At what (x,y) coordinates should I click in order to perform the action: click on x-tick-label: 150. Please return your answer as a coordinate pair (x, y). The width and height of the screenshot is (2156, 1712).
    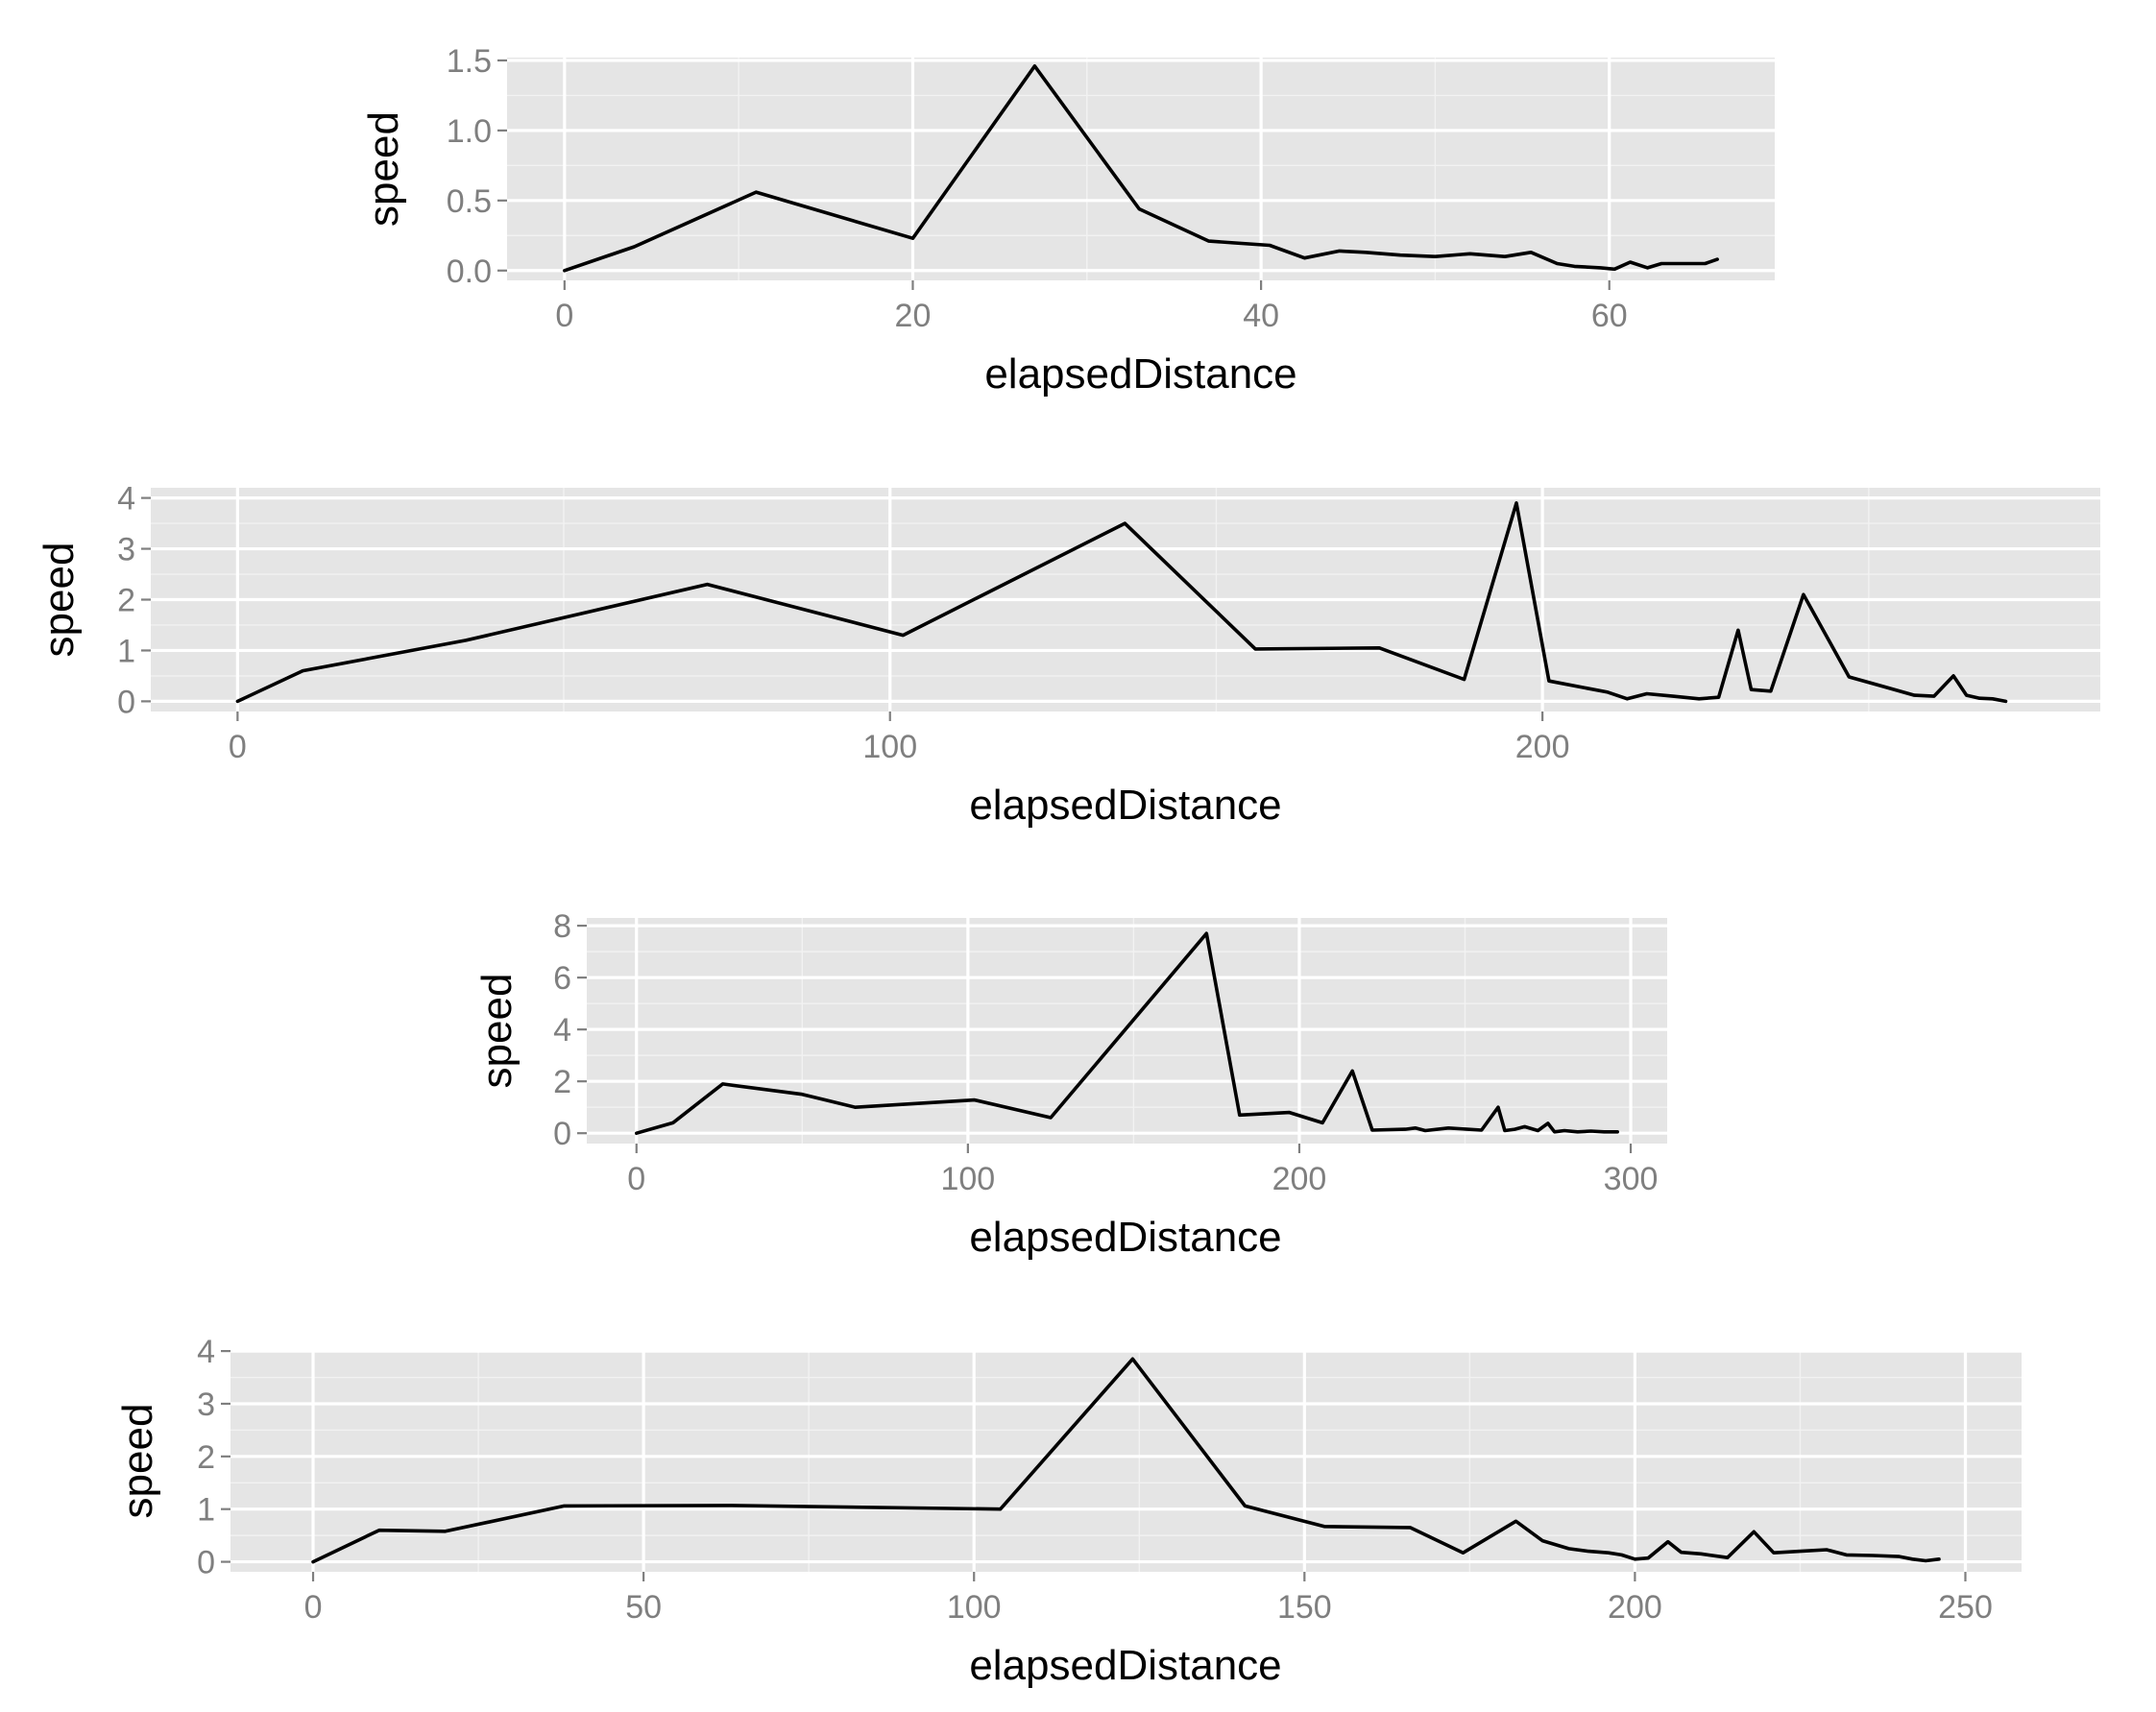
    Looking at the image, I should click on (1304, 1607).